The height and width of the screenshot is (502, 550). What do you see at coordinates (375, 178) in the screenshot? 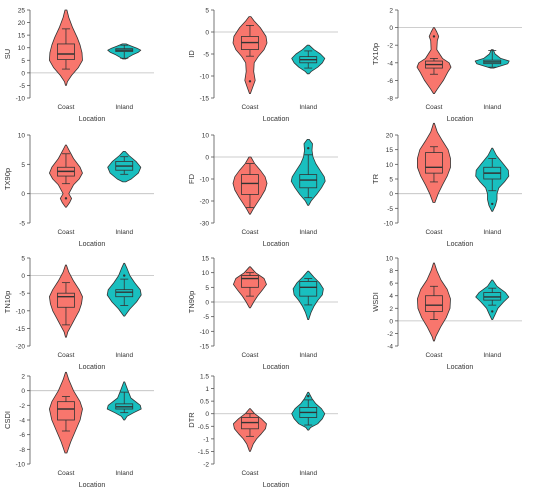
I see `y-axis-title: TR` at bounding box center [375, 178].